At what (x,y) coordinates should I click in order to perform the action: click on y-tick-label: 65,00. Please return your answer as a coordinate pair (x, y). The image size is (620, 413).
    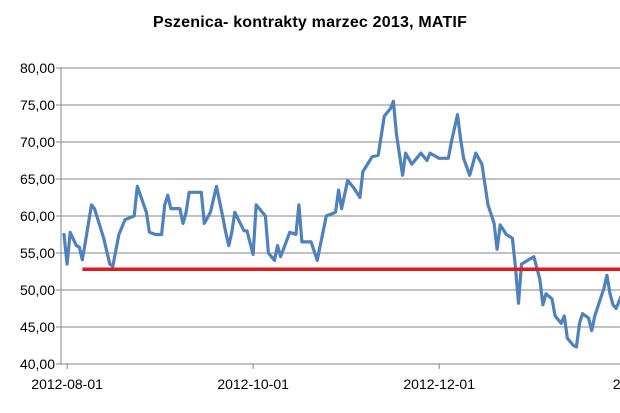
    Looking at the image, I should click on (37, 179).